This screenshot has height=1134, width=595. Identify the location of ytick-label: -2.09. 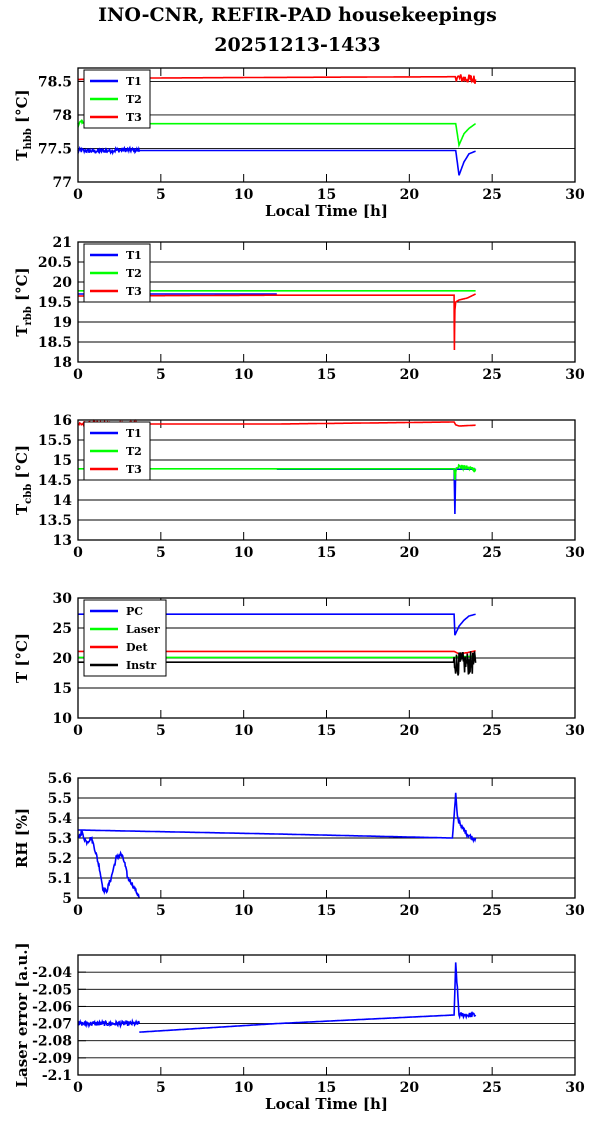
(52, 1059).